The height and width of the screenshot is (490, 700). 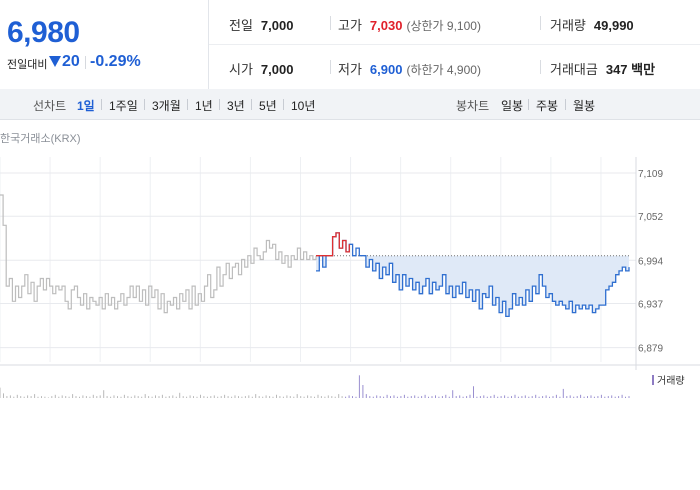 I want to click on y-tick-label: 6,994, so click(x=650, y=261).